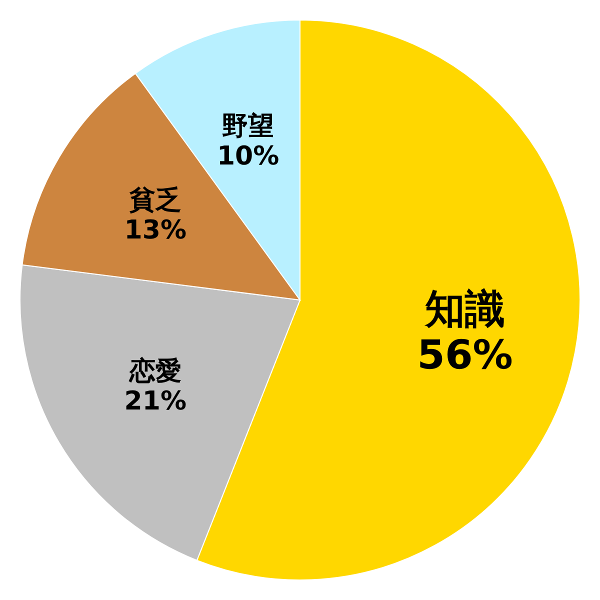 This screenshot has height=600, width=600. What do you see at coordinates (465, 355) in the screenshot?
I see `data-label: 56%` at bounding box center [465, 355].